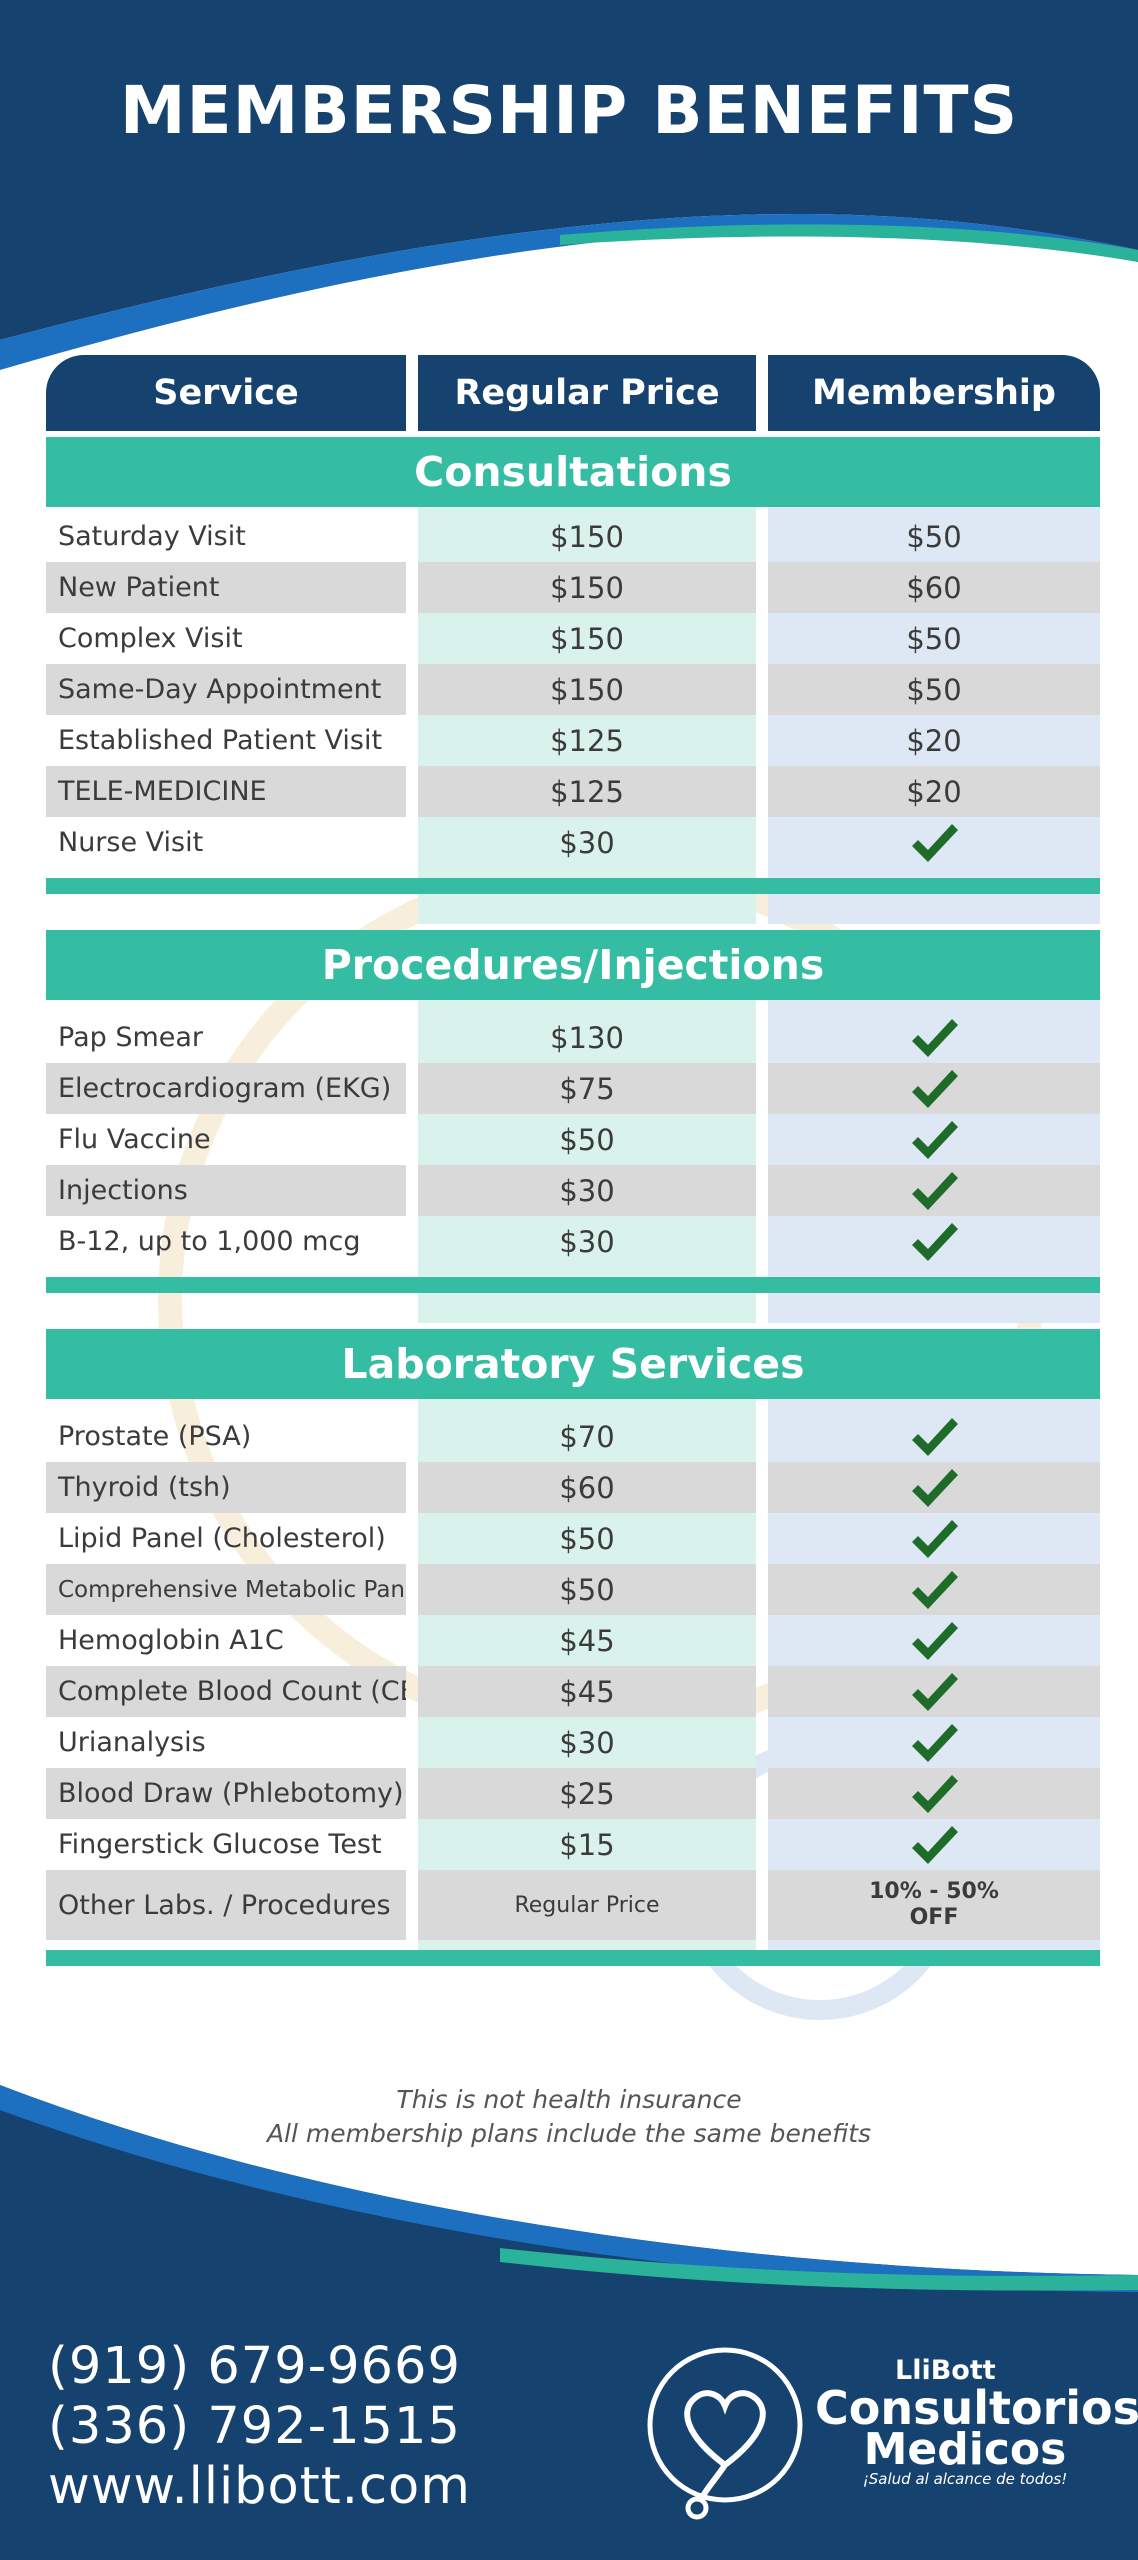 This screenshot has height=2560, width=1138. I want to click on service-cell: Same-Day Appointment, so click(226, 689).